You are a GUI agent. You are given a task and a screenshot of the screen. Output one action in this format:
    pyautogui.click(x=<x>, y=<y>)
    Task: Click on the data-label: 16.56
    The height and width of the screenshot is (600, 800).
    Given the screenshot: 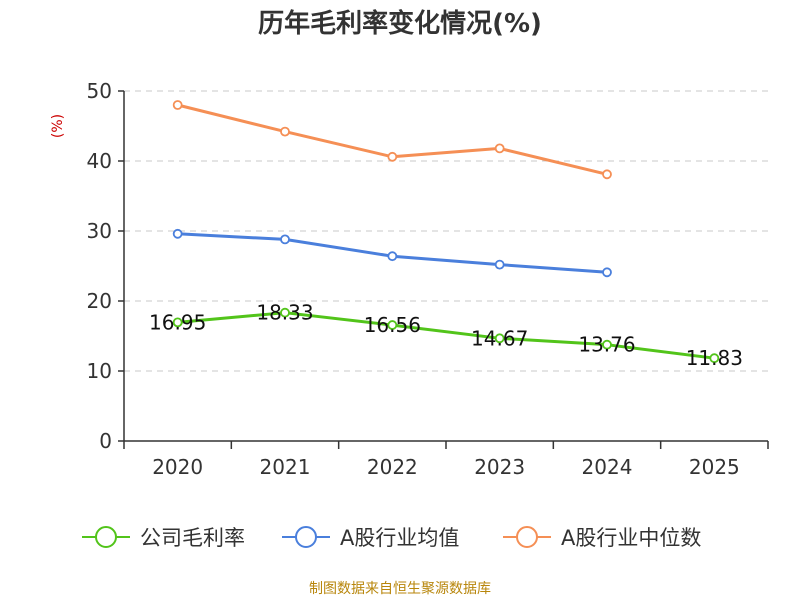 What is the action you would take?
    pyautogui.click(x=392, y=325)
    